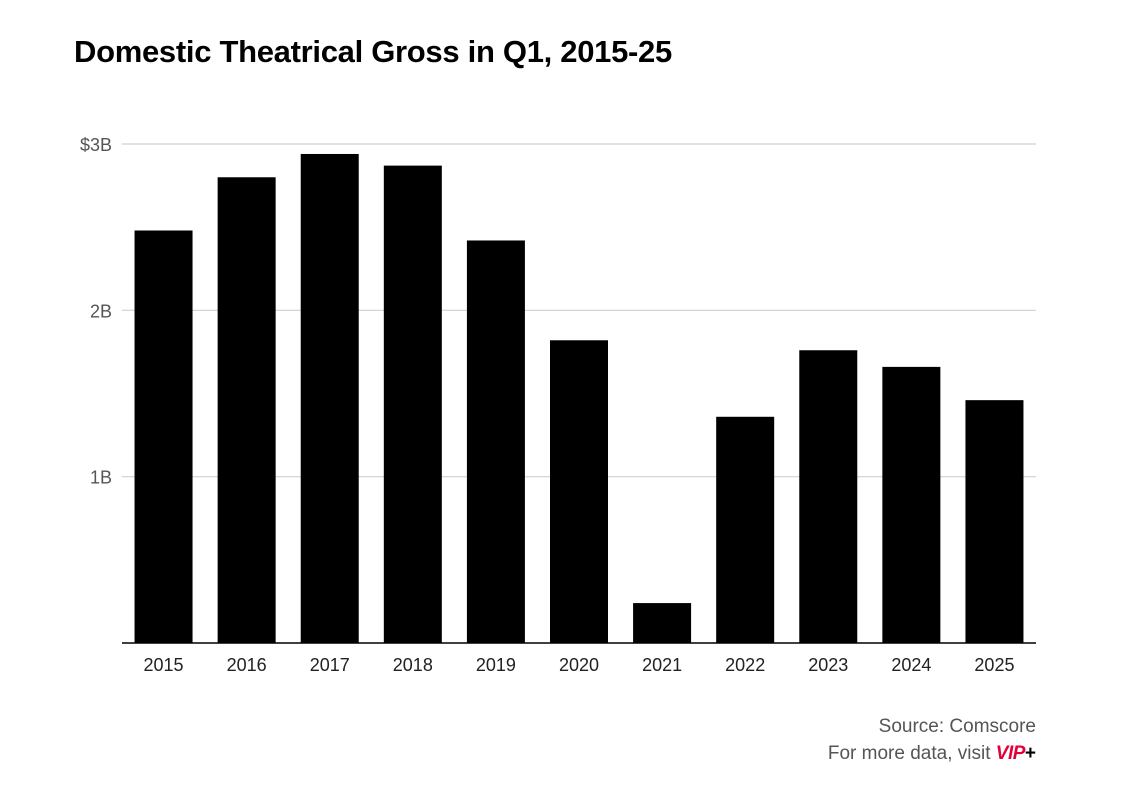 The image size is (1132, 800). What do you see at coordinates (412, 404) in the screenshot?
I see `bar-2018` at bounding box center [412, 404].